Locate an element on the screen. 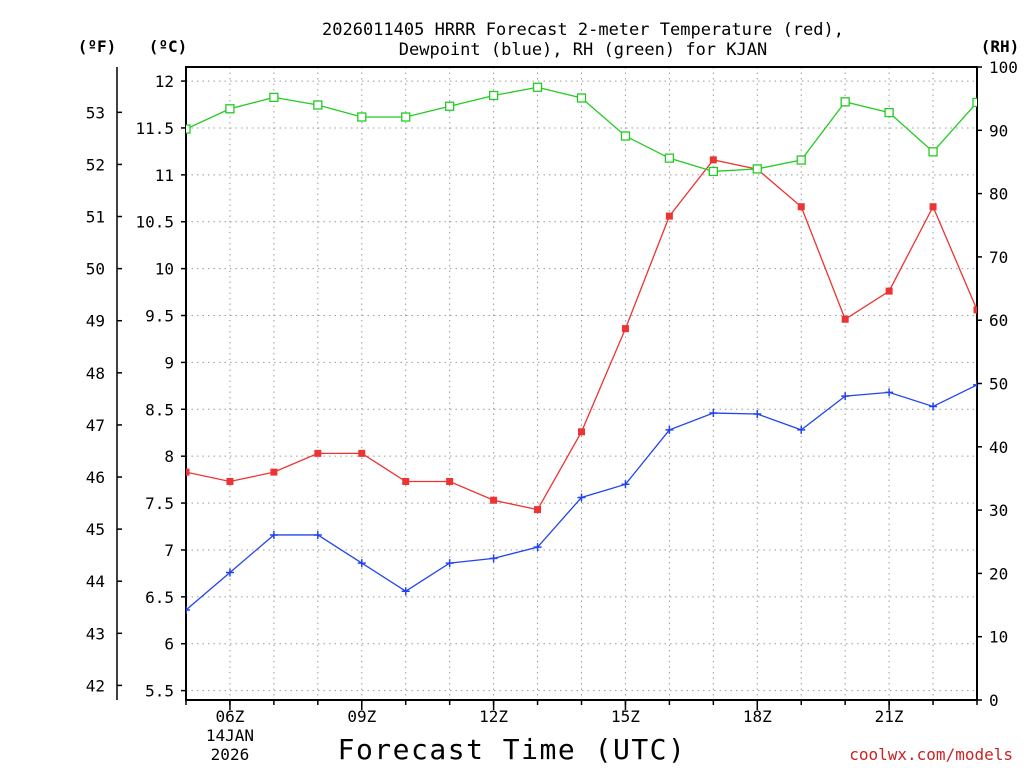  rh-tick-label: 10 is located at coordinates (998, 637).